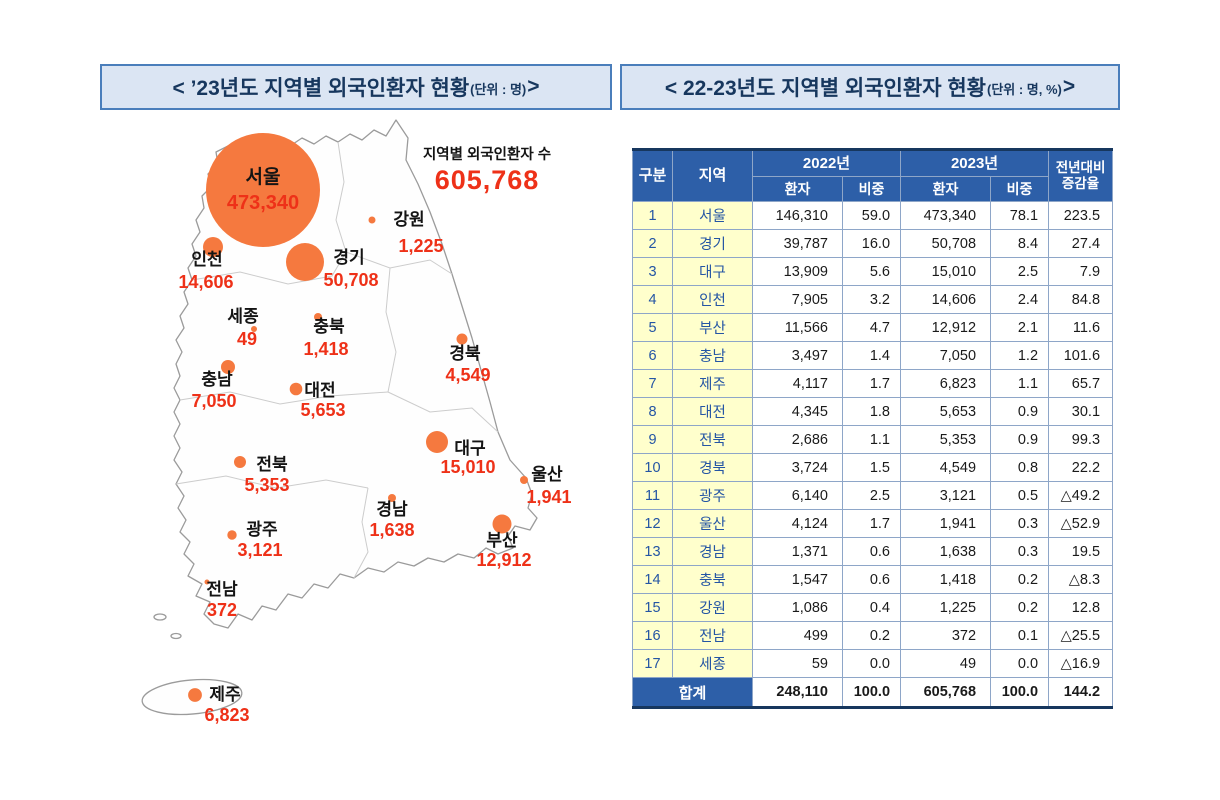 This screenshot has width=1220, height=800. Describe the element at coordinates (1020, 355) in the screenshot. I see `cell-s2023: 1.2` at that location.